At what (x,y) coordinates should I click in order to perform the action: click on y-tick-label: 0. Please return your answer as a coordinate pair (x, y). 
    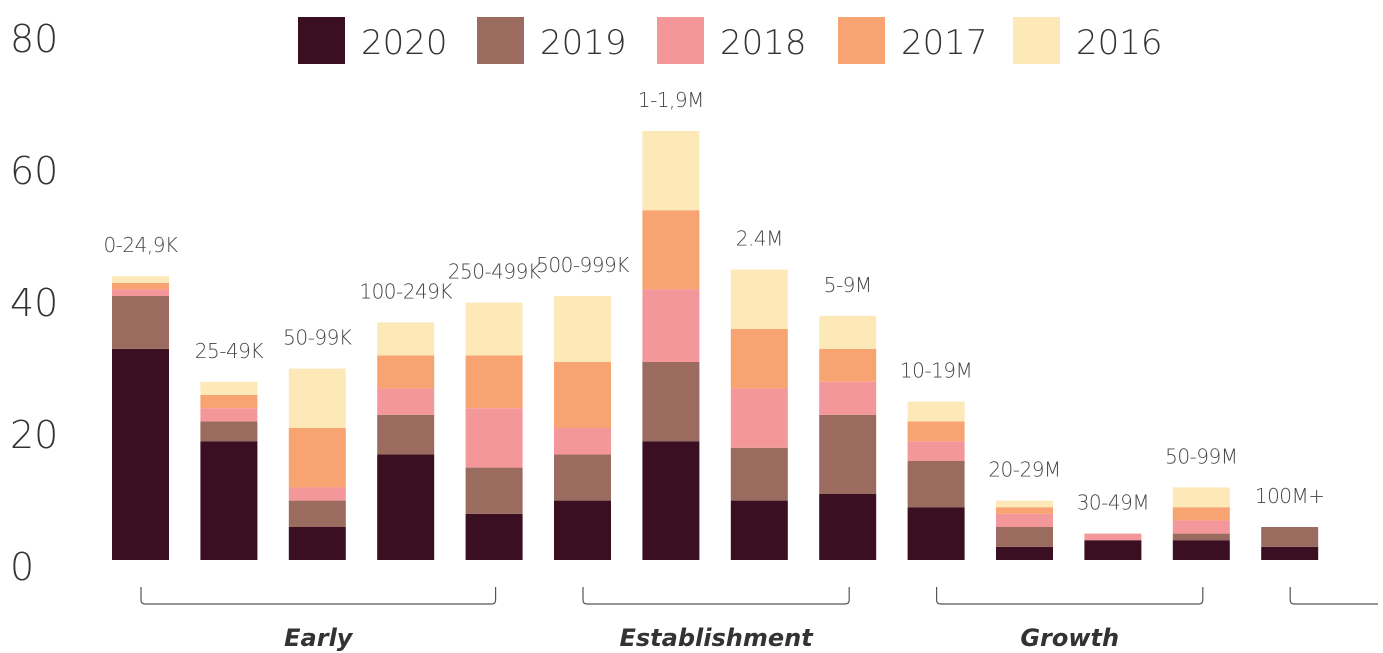
    Looking at the image, I should click on (22, 567).